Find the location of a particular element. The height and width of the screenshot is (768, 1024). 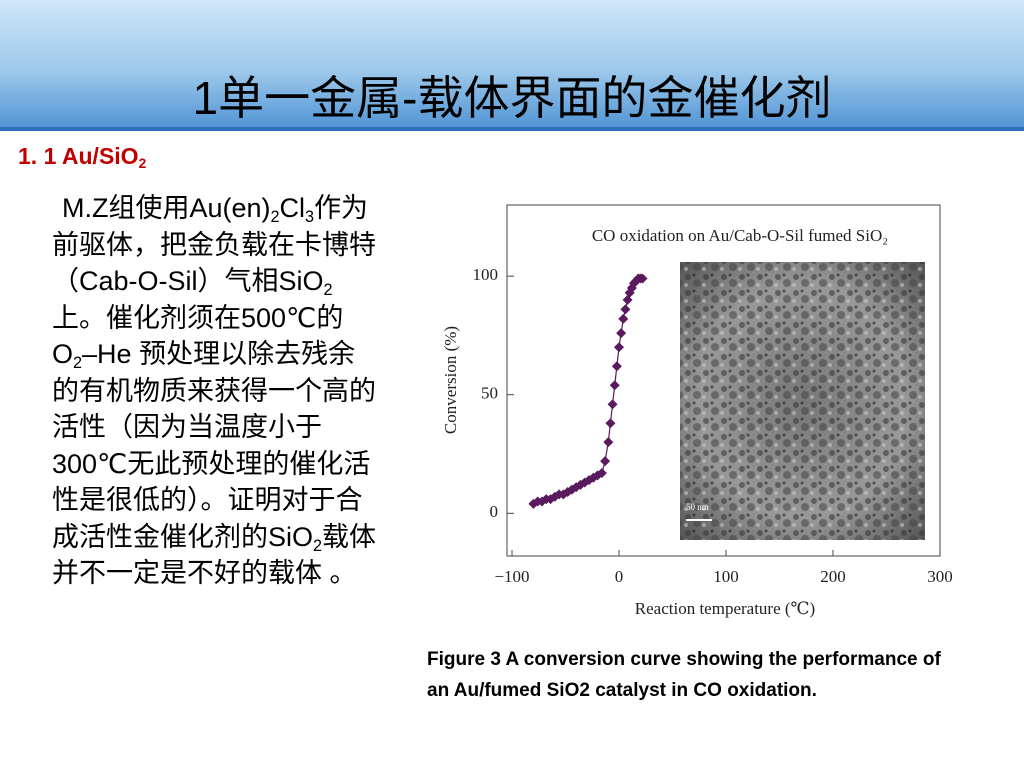

header-rule is located at coordinates (512, 129).